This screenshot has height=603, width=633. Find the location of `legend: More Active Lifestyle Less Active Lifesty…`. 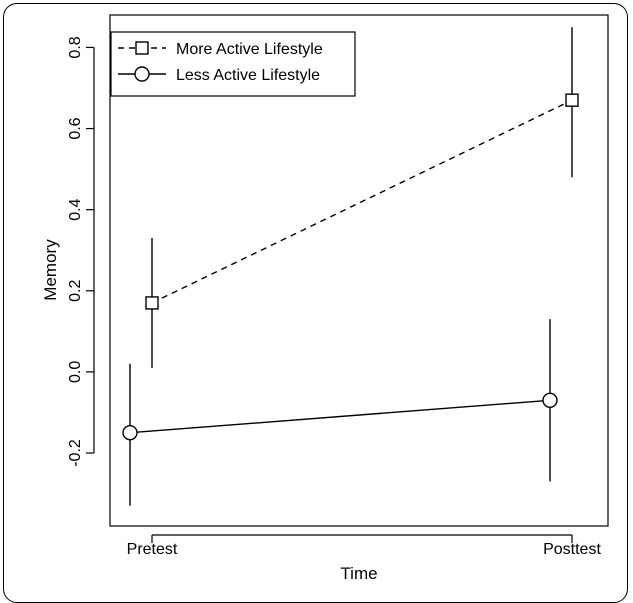

legend: More Active Lifestyle Less Active Lifesty… is located at coordinates (233, 64).